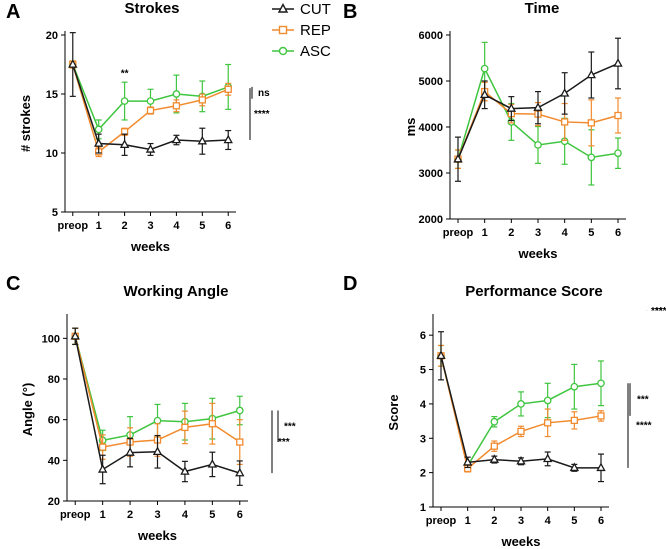 The width and height of the screenshot is (666, 549). What do you see at coordinates (350, 12) in the screenshot?
I see `panel-letter: B` at bounding box center [350, 12].